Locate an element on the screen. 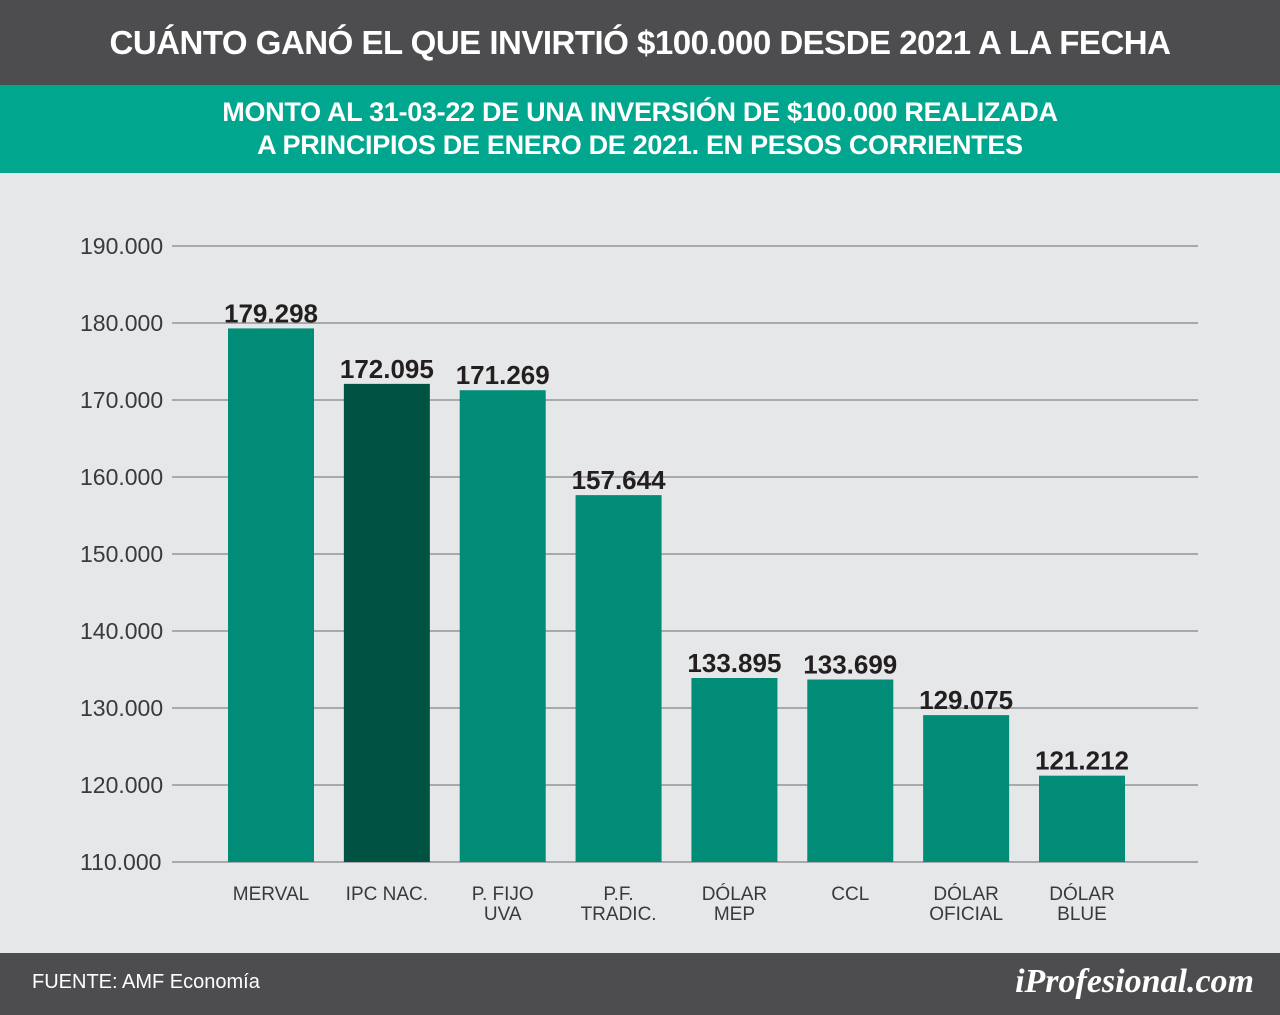  brand-logo: iProfesional.com is located at coordinates (1134, 981).